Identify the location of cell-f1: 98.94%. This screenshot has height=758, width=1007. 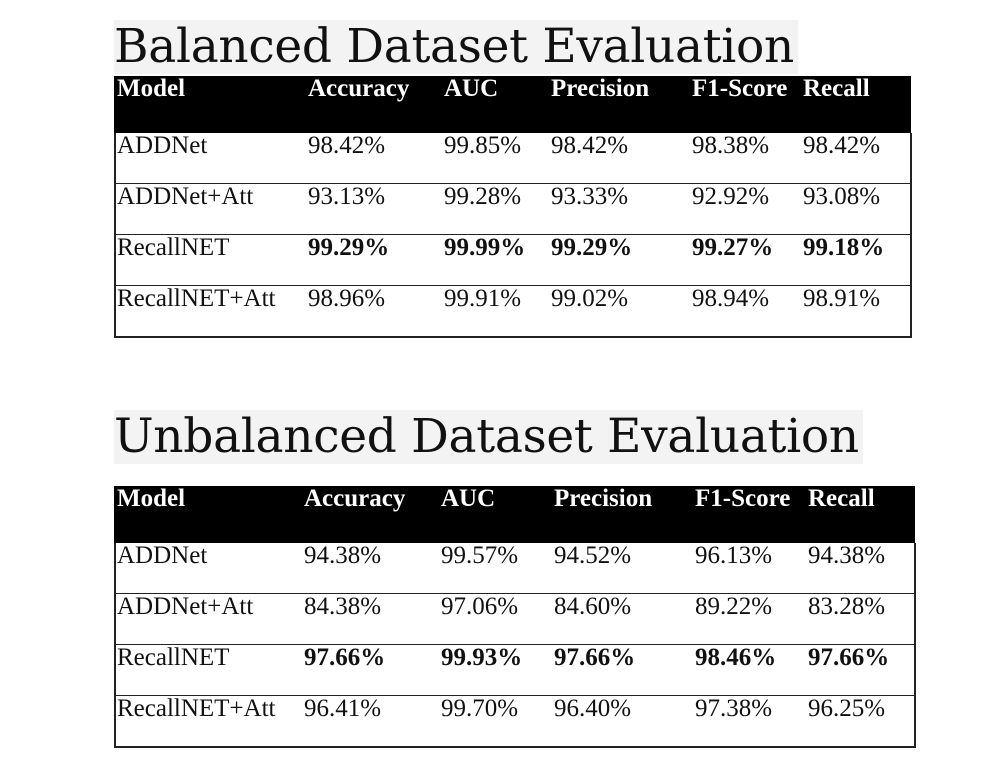
(746, 311).